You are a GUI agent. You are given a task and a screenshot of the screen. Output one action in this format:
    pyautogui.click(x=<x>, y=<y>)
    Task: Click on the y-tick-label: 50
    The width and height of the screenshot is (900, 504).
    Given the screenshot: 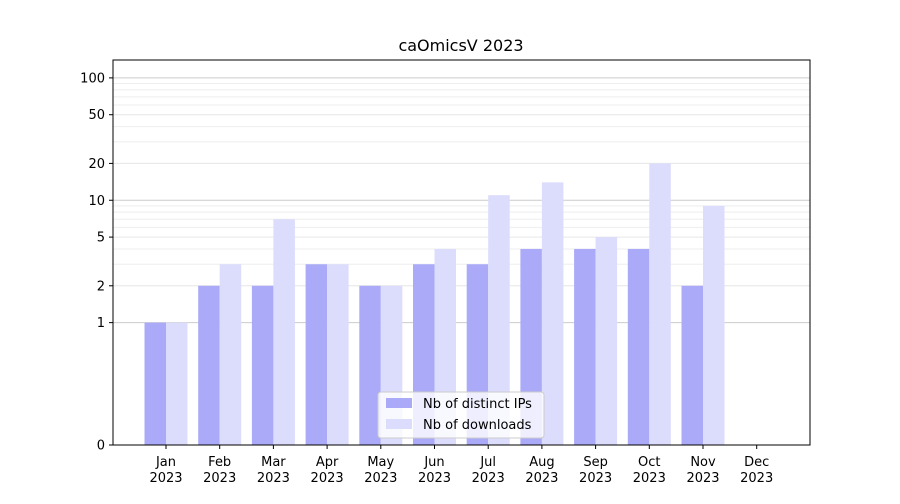 What is the action you would take?
    pyautogui.click(x=96, y=115)
    